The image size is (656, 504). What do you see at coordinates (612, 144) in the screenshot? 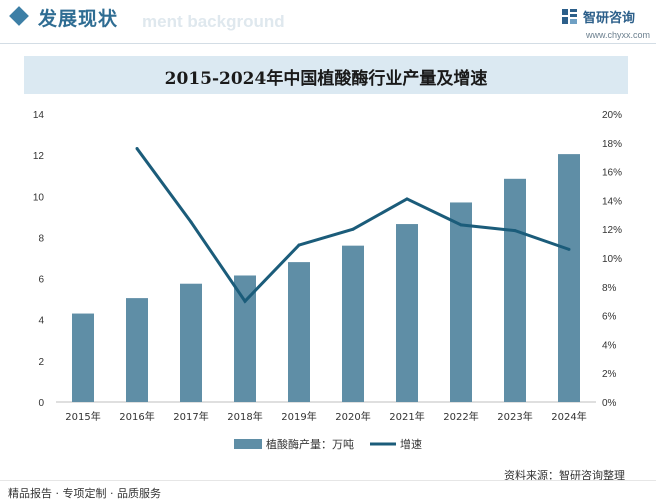
I see `y-right-tick-label: 18%` at bounding box center [612, 144].